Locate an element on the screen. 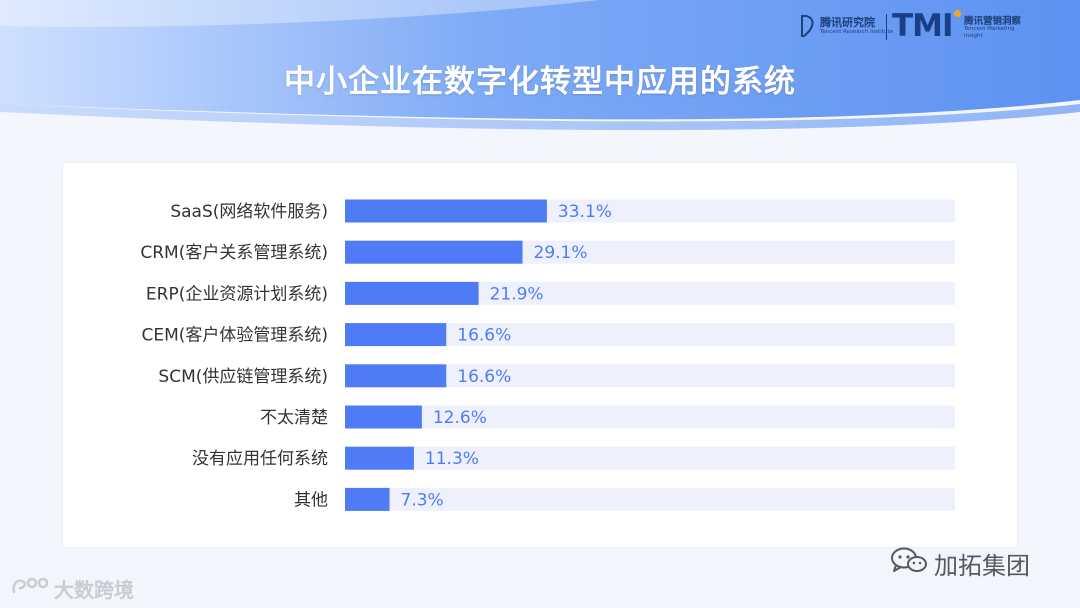 The width and height of the screenshot is (1080, 608). institute-name: 腾讯研究院 is located at coordinates (847, 22).